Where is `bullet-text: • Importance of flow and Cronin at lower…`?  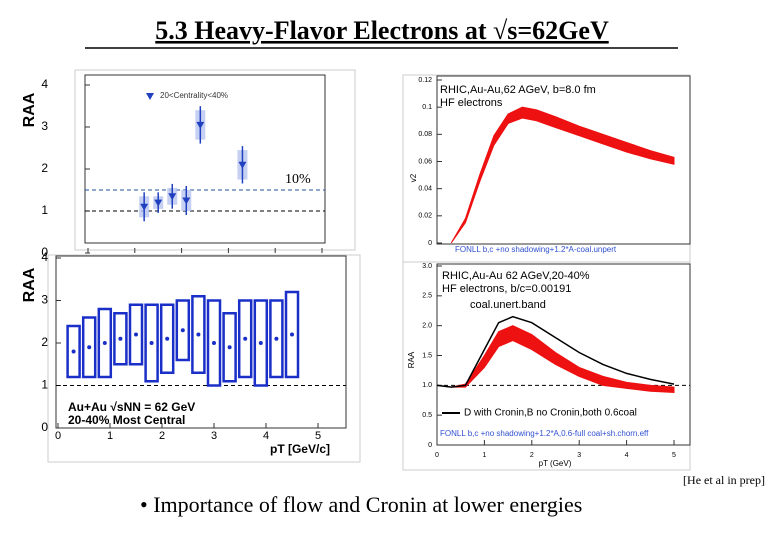 bullet-text: • Importance of flow and Cronin at lower… is located at coordinates (361, 504).